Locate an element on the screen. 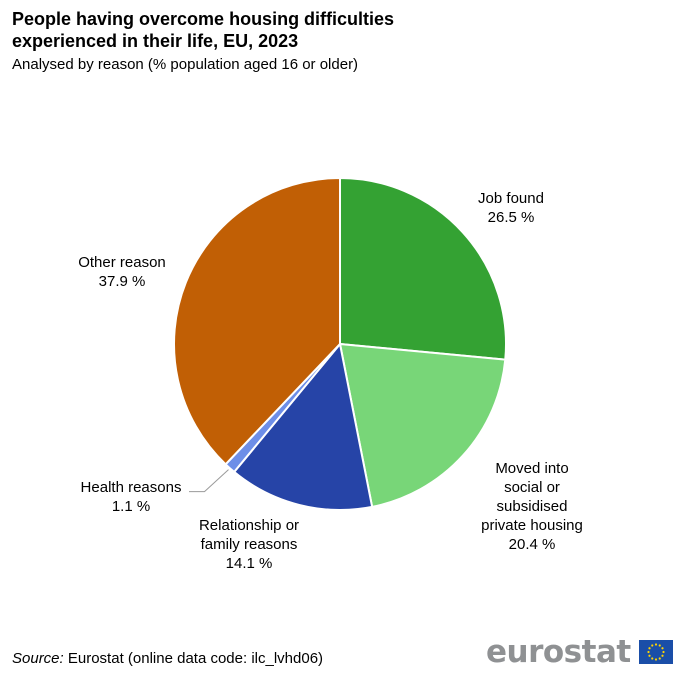  slice-category-label: Moved into is located at coordinates (531, 468).